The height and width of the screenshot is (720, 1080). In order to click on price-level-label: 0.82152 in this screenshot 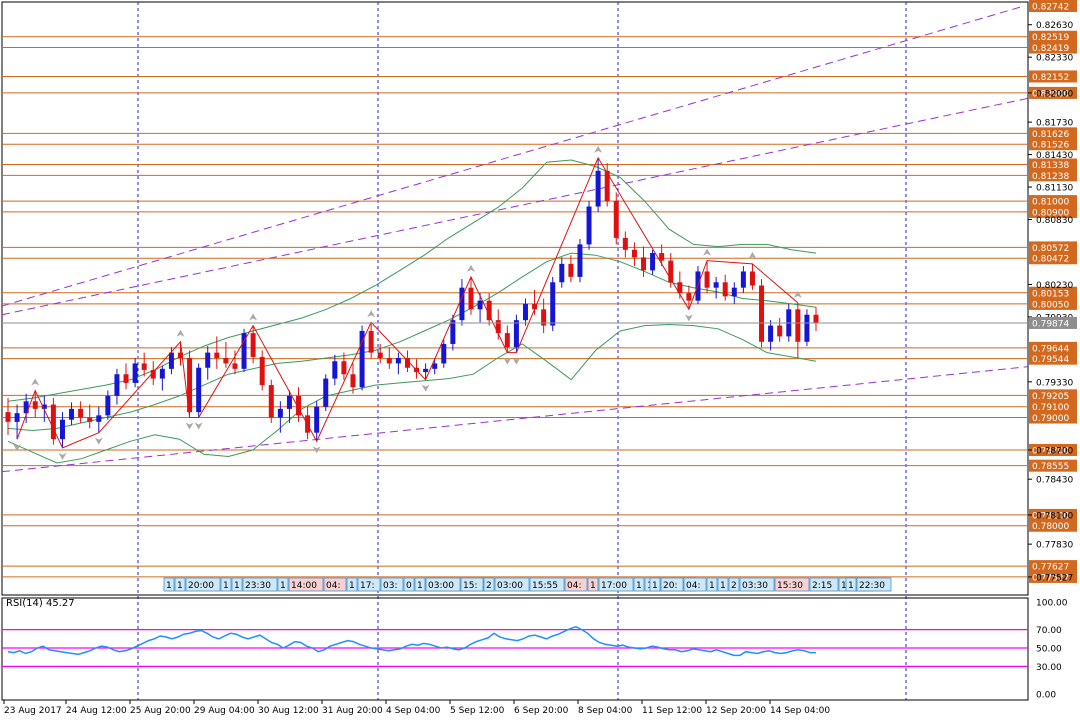, I will do `click(1050, 78)`.